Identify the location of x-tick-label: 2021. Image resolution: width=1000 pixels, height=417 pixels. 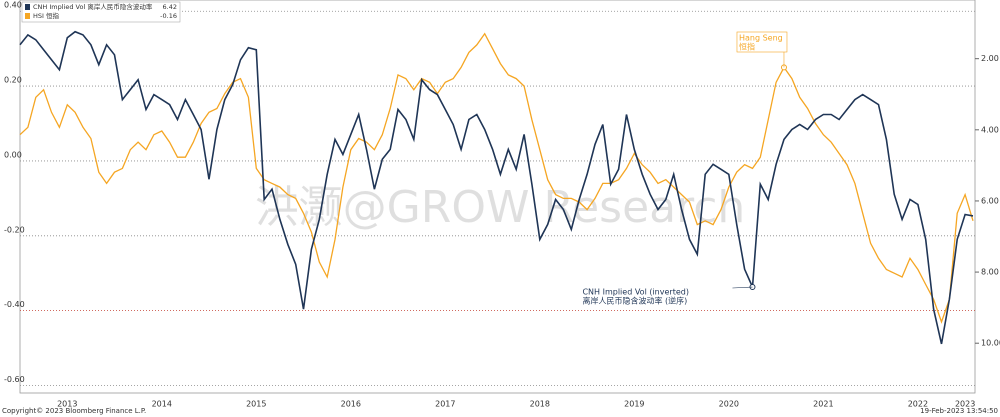
(823, 404).